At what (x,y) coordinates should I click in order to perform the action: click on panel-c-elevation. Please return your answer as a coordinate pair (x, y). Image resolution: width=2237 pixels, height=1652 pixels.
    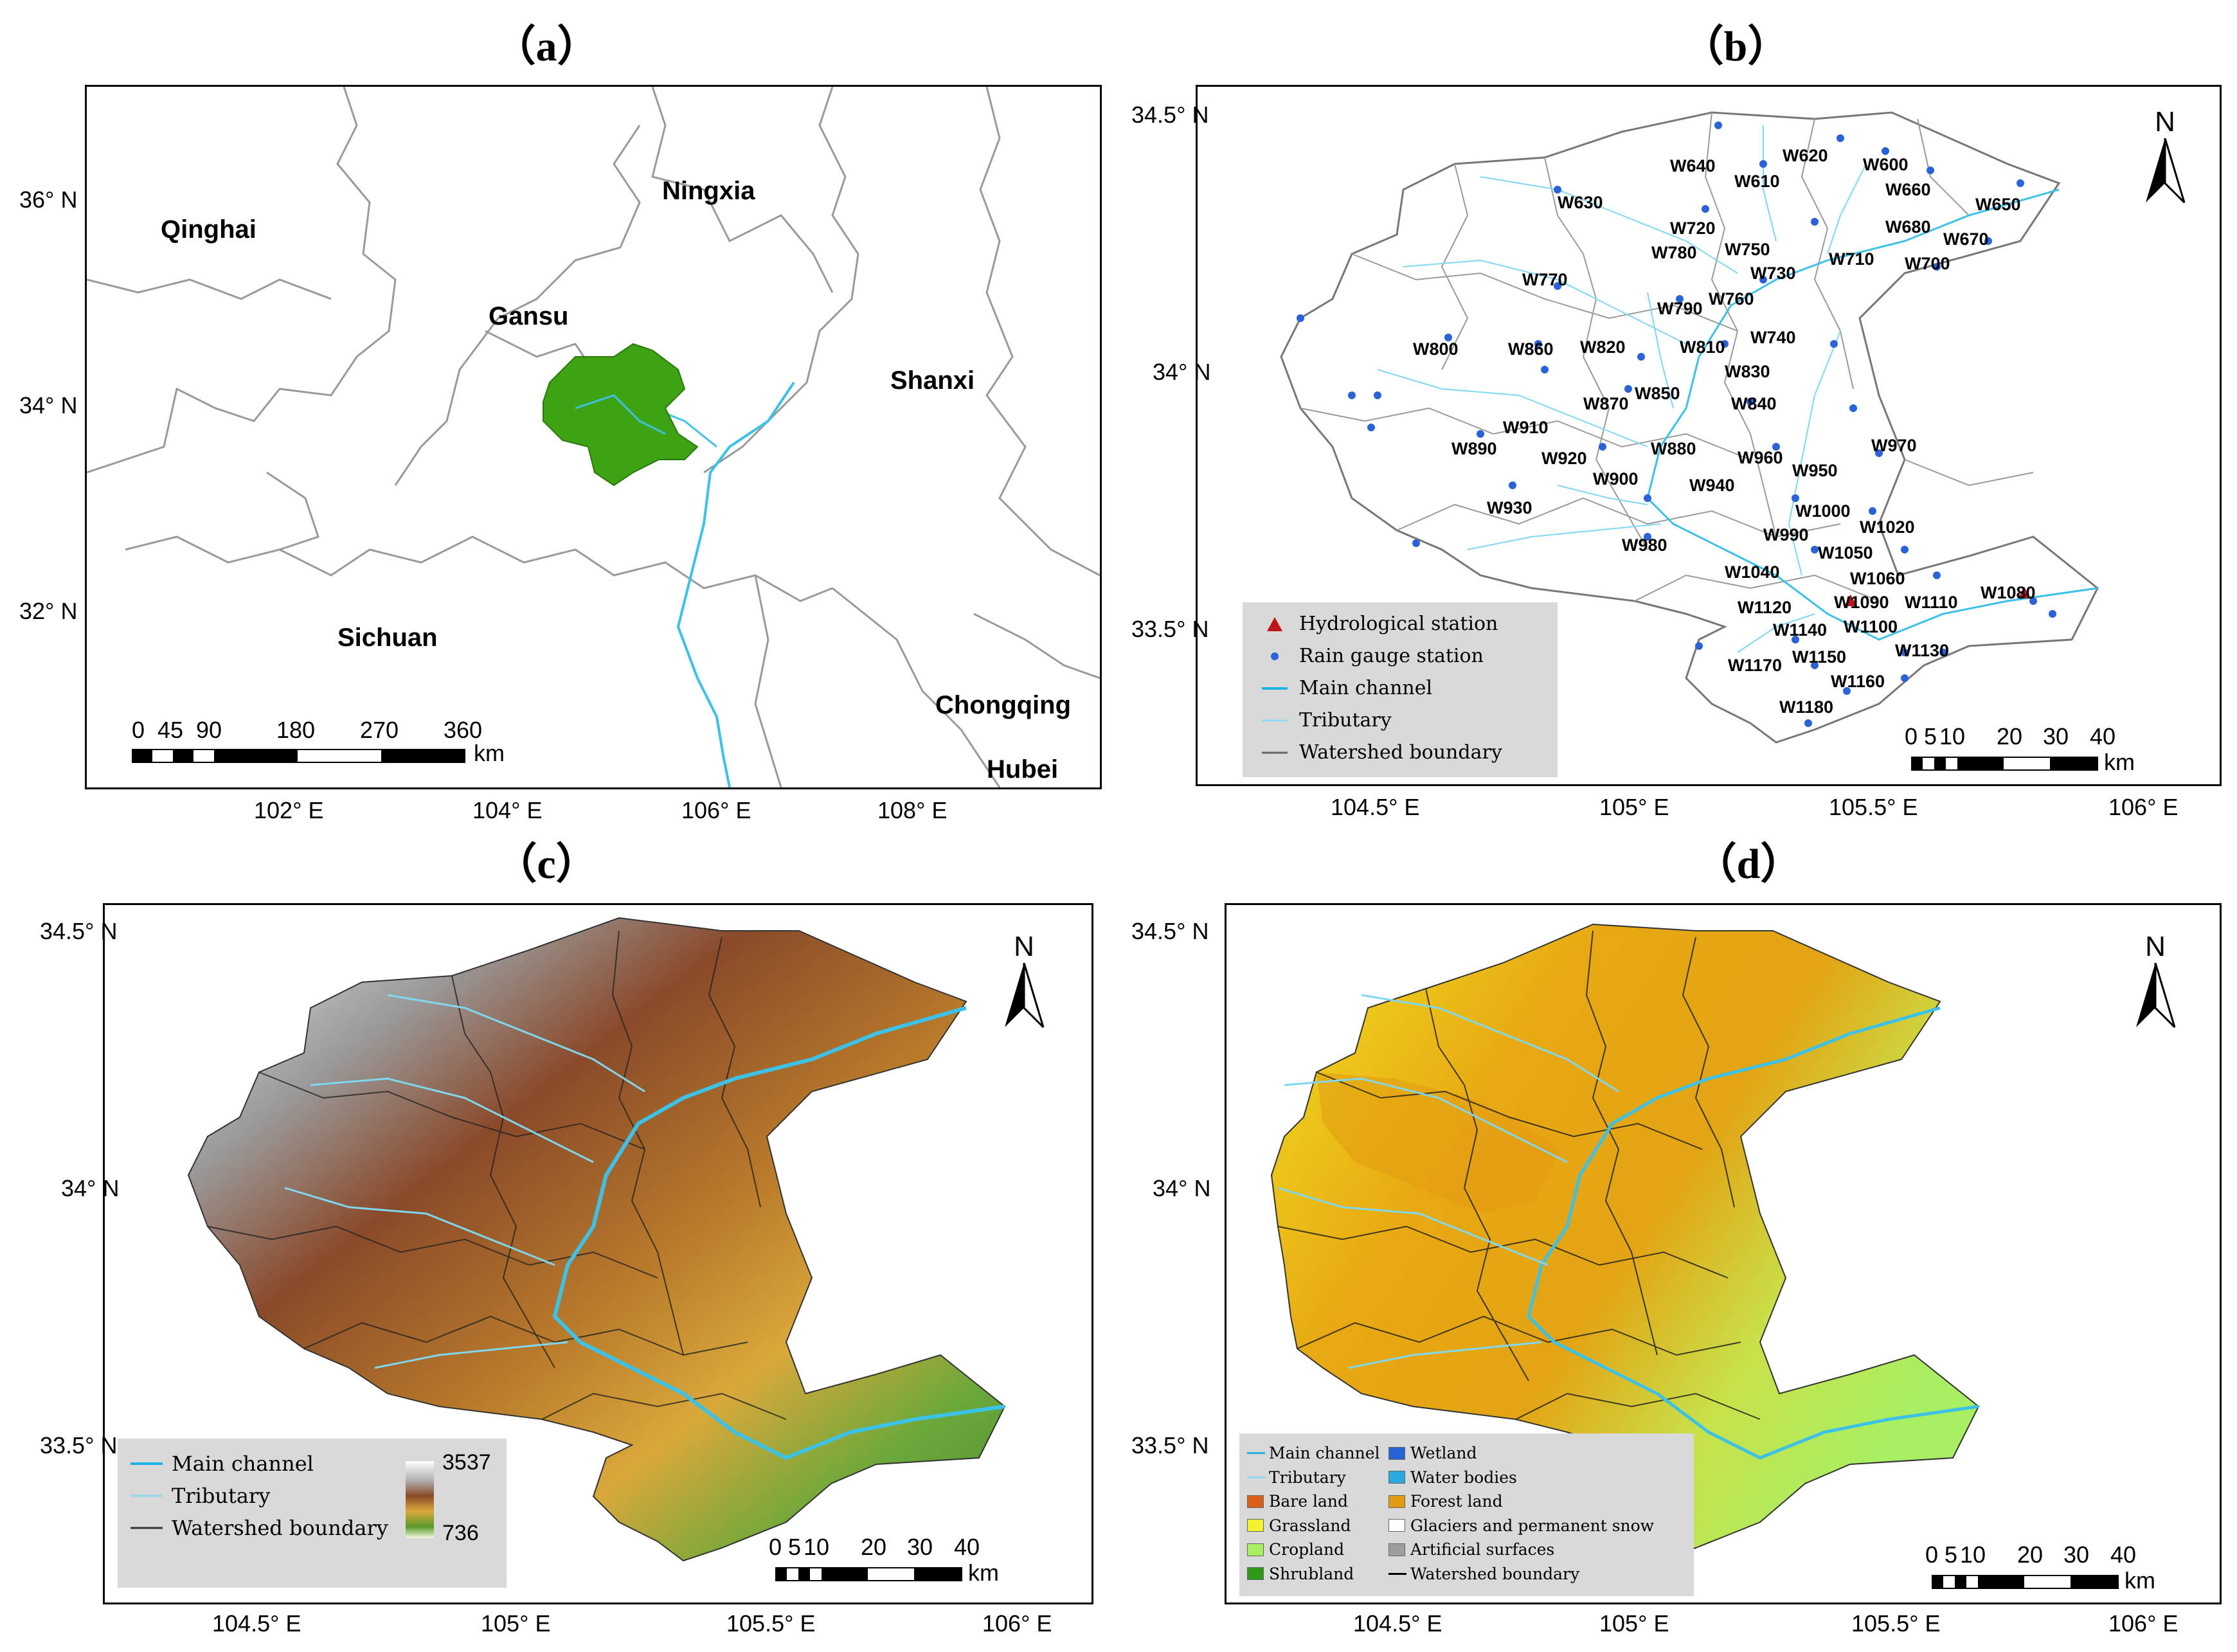
    Looking at the image, I should click on (596, 1239).